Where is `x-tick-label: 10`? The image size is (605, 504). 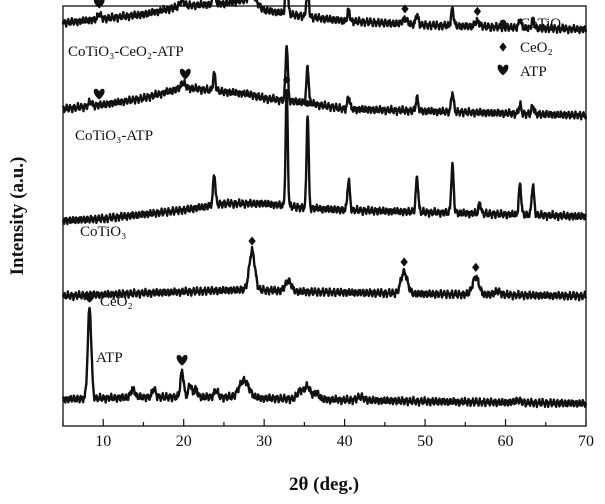
x-tick-label: 10 is located at coordinates (103, 441).